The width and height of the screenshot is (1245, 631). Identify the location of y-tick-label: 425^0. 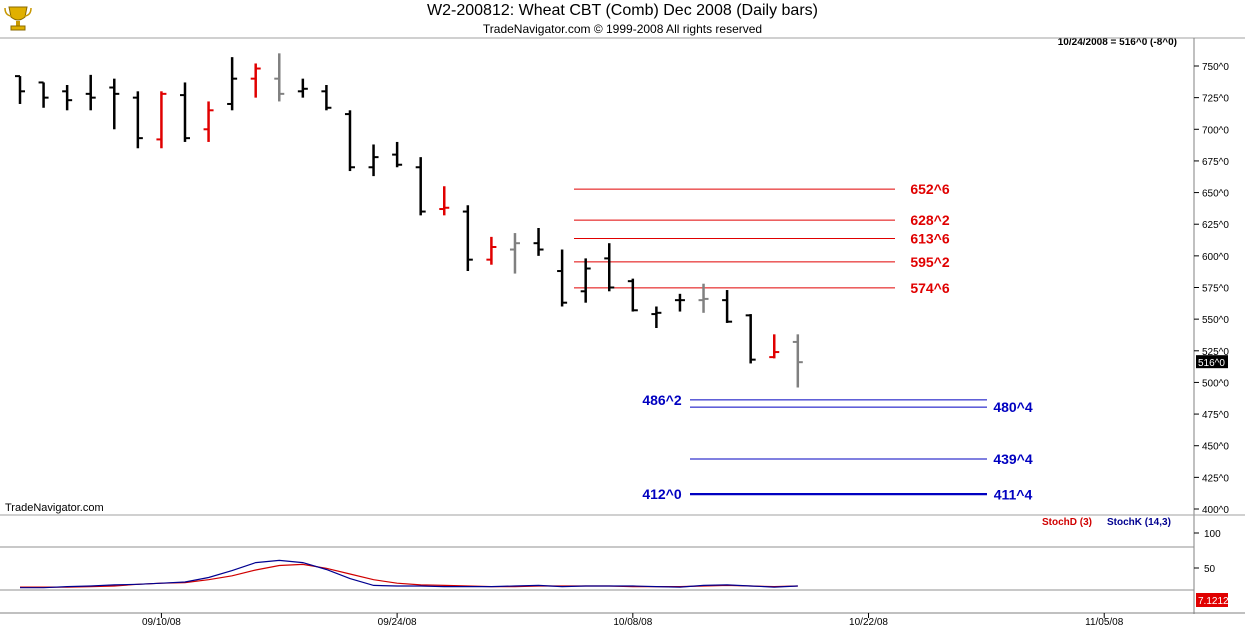
(1215, 478).